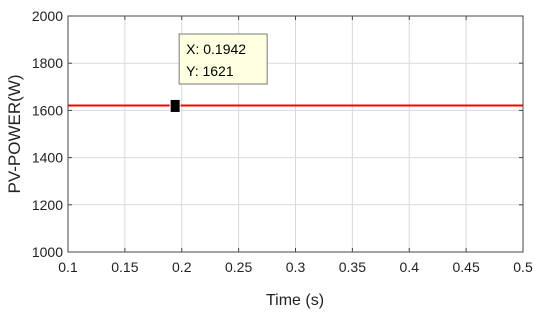 The width and height of the screenshot is (534, 320). Describe the element at coordinates (296, 267) in the screenshot. I see `x-tick-label: 0.3` at that location.